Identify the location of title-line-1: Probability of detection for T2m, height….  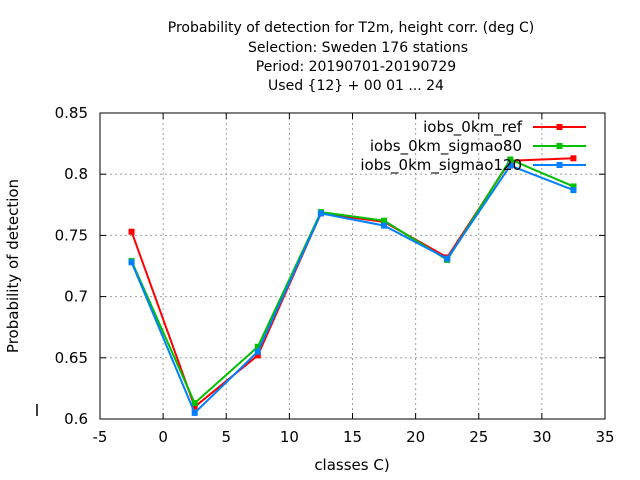
(351, 28).